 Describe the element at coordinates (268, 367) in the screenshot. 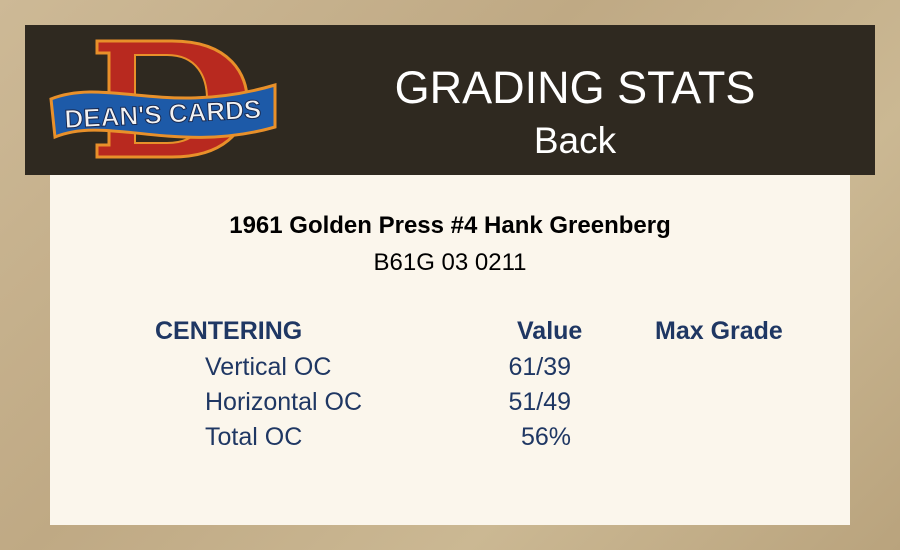

I see `row-label: Vertical OC` at that location.